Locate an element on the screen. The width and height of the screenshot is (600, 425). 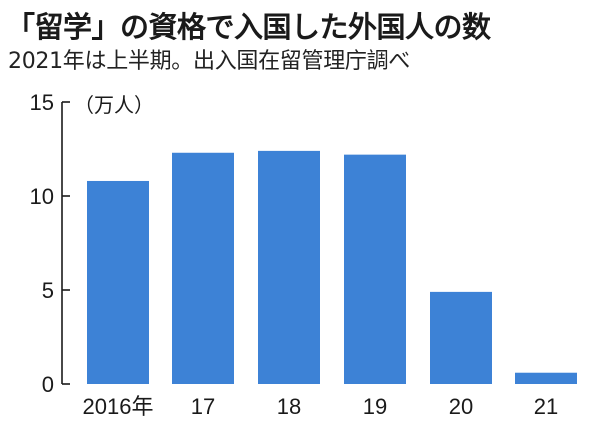
y-tick-label: 15 is located at coordinates (42, 102).